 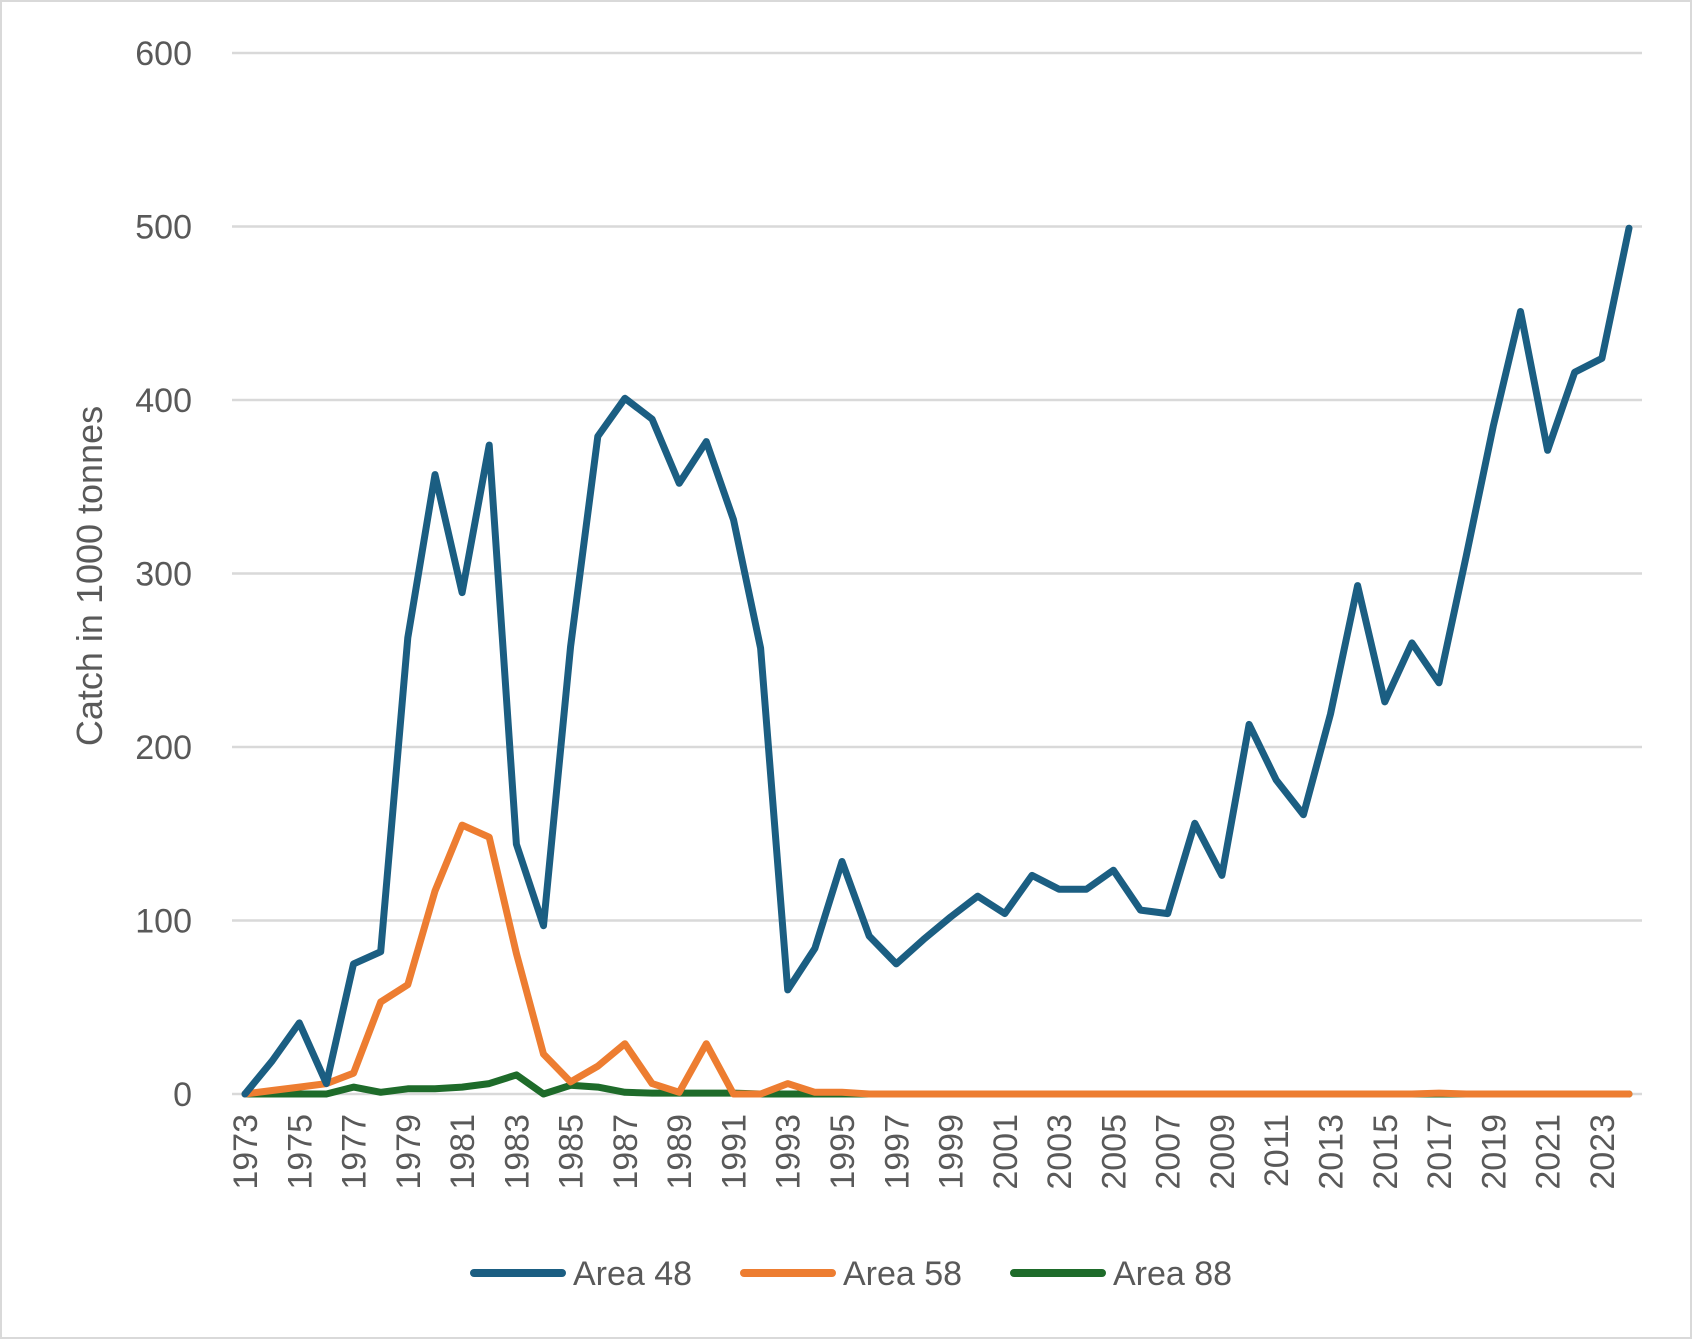 I want to click on x-tick-label-2021: 2021, so click(x=1549, y=1152).